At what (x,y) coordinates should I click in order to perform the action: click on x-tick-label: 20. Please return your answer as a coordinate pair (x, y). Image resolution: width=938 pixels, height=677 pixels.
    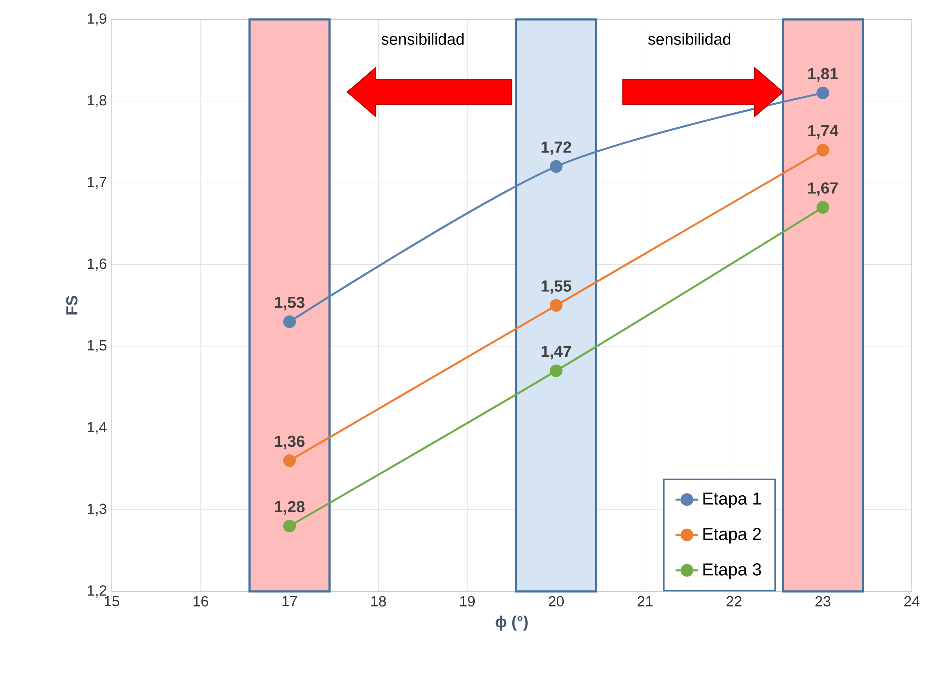
    Looking at the image, I should click on (556, 601).